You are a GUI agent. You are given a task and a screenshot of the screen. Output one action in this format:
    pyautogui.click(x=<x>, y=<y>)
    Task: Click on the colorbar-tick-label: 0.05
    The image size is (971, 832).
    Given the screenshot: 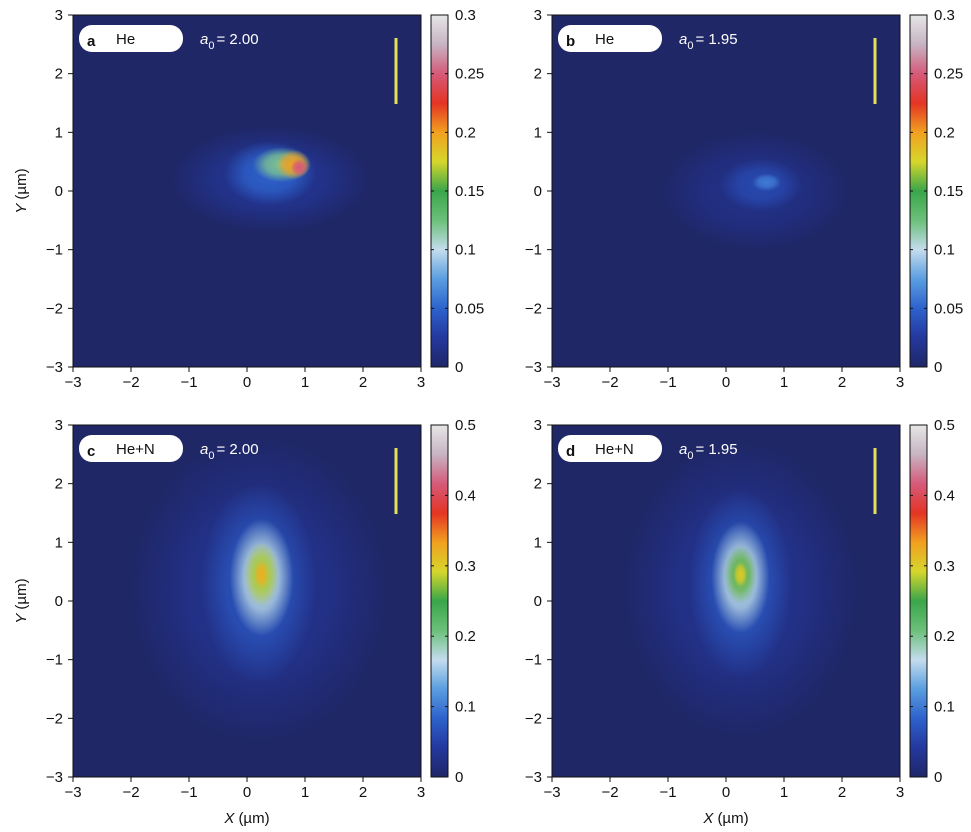 What is the action you would take?
    pyautogui.click(x=948, y=308)
    